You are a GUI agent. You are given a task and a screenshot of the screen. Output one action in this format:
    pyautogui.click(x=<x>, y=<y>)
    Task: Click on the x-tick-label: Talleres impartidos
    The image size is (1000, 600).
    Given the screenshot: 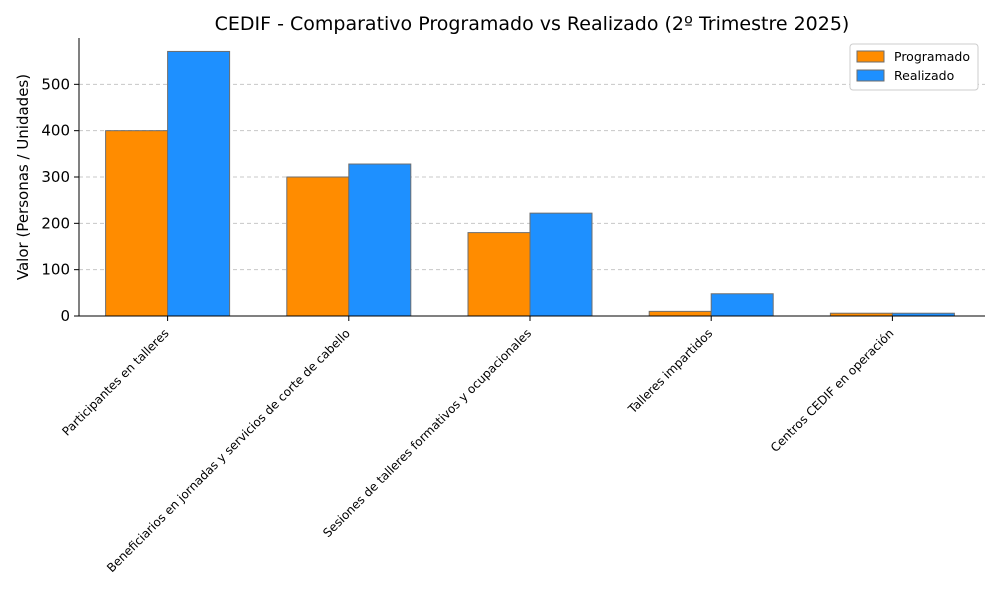 What is the action you would take?
    pyautogui.click(x=670, y=371)
    